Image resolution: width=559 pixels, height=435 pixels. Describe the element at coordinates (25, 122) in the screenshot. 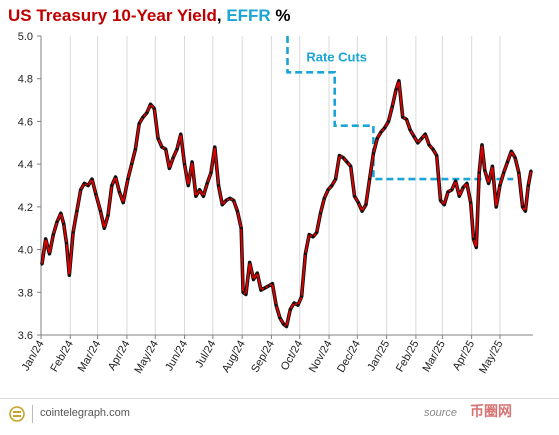

I see `y-tick-label: 4.6` at that location.